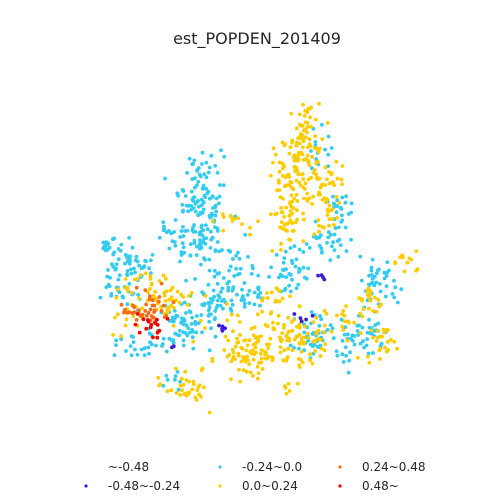 This screenshot has height=500, width=500. Describe the element at coordinates (220, 467) in the screenshot. I see `legend-marker` at that location.